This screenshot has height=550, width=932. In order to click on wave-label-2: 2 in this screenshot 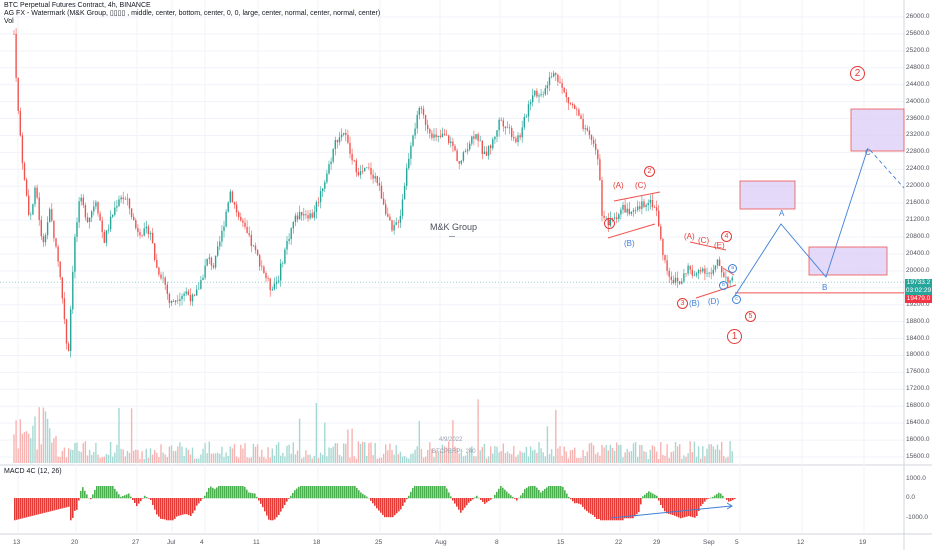, I will do `click(649, 171)`.